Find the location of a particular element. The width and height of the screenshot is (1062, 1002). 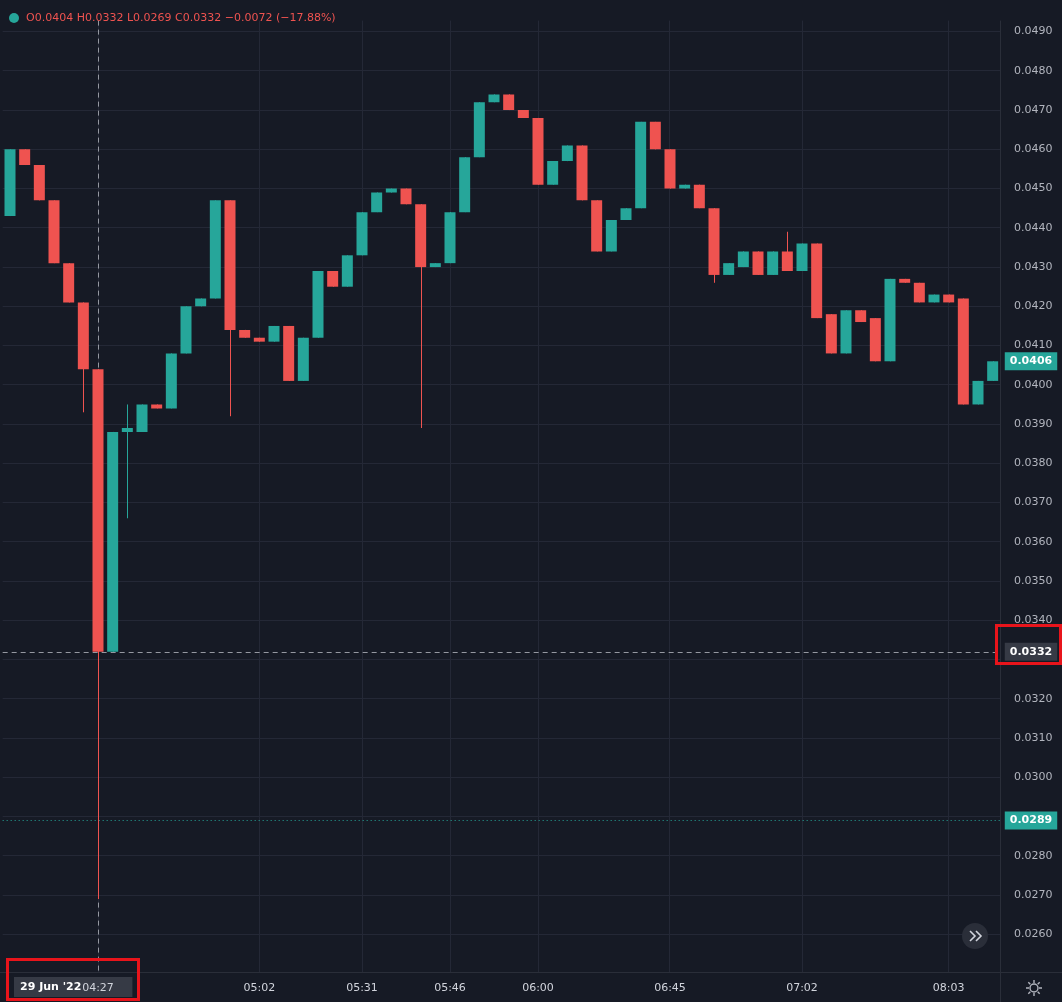

y-tick-label: 0.0410 is located at coordinates (1033, 345).